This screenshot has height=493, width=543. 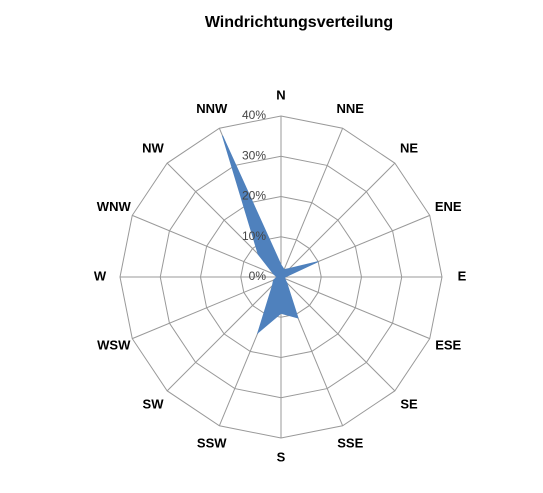 I want to click on category-label: SSW, so click(x=212, y=443).